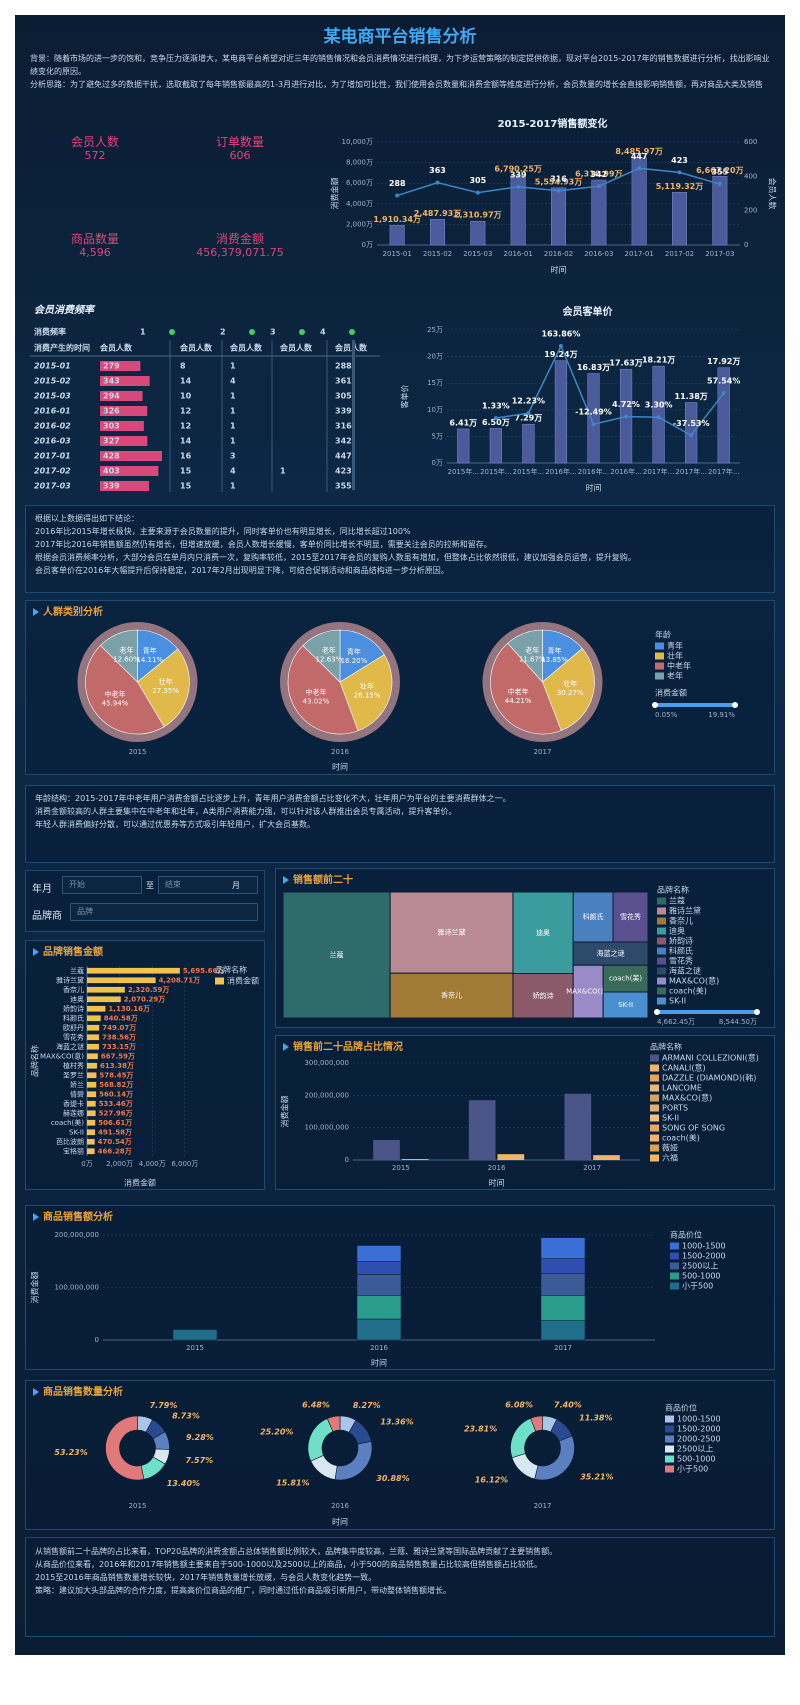 The height and width of the screenshot is (1705, 800). I want to click on cell: 4, so click(233, 381).